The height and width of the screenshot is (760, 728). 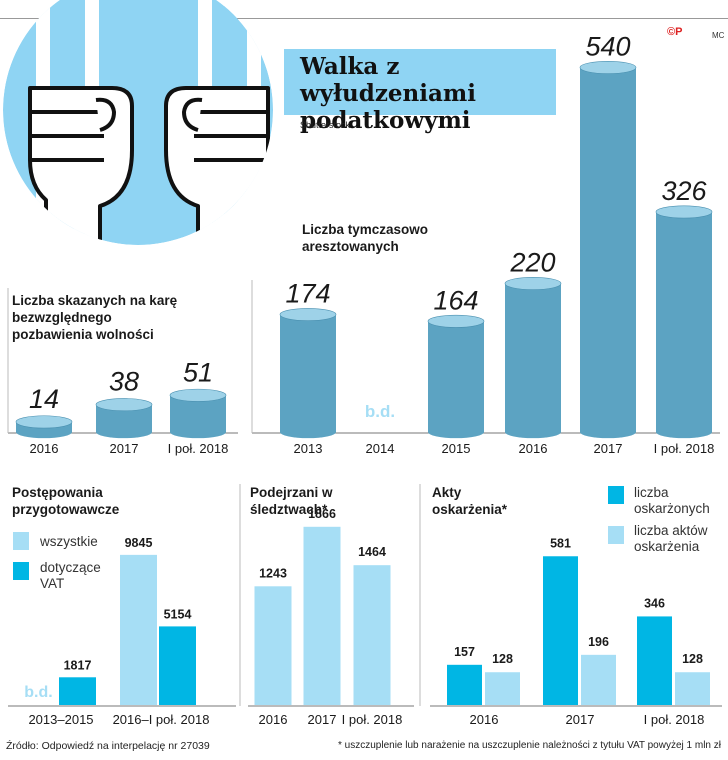 What do you see at coordinates (484, 719) in the screenshot?
I see `chart5-tick-label: 2016` at bounding box center [484, 719].